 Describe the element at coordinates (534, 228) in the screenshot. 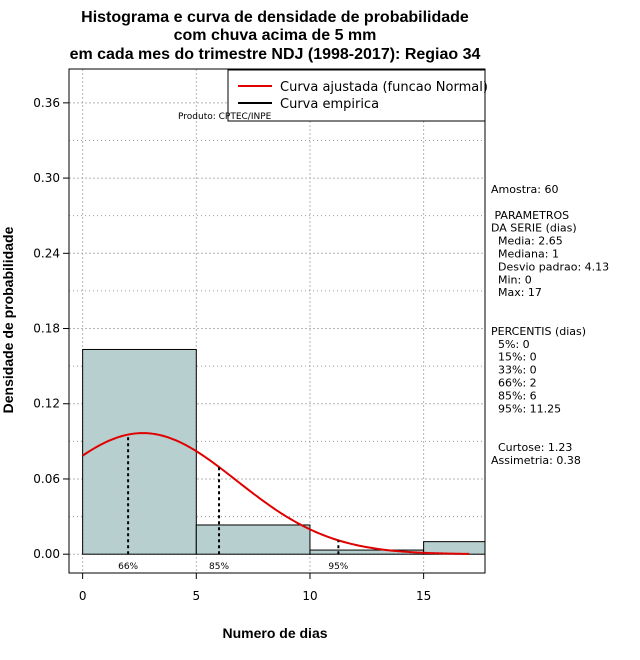

I see `stat-line-3: DA SERIE (dias)` at that location.